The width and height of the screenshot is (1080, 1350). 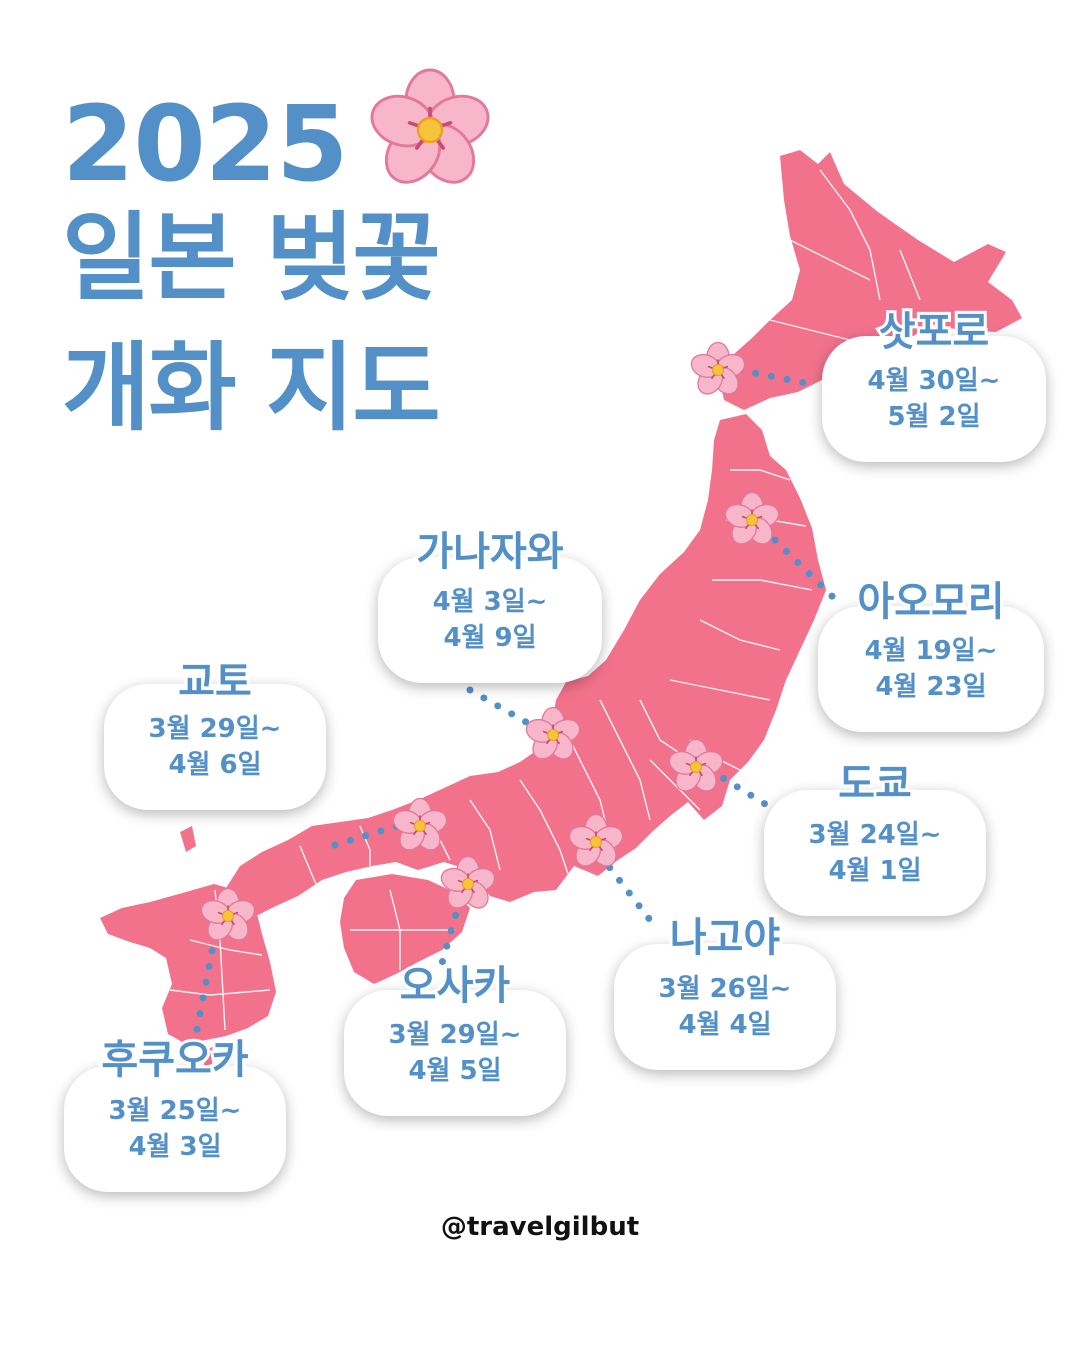 I want to click on city-date-end: 4월 3일, so click(x=175, y=1147).